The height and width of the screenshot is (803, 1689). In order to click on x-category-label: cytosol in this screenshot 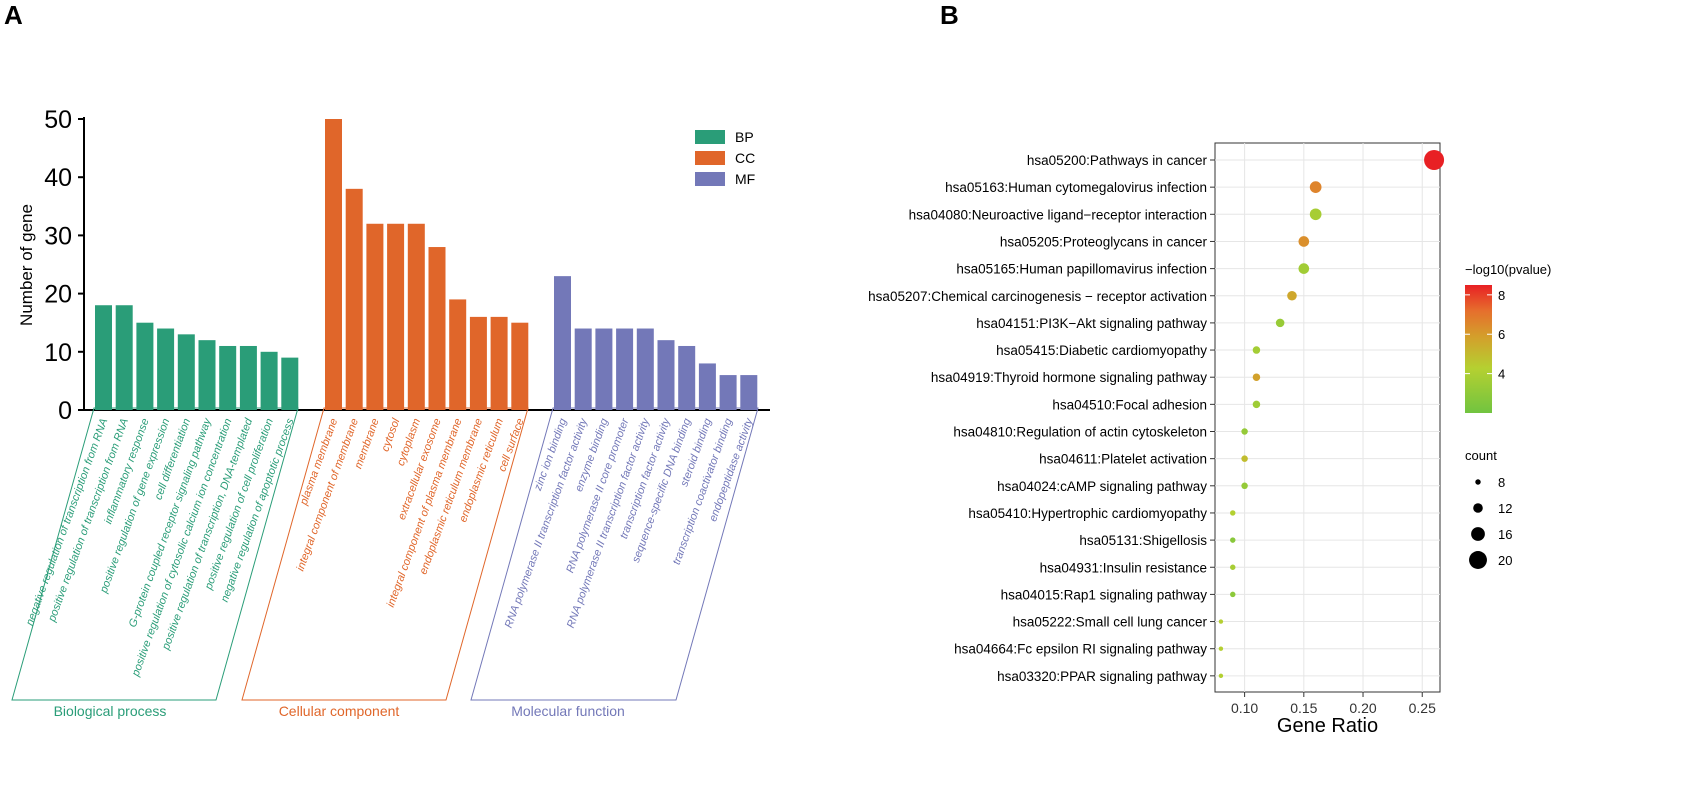, I will do `click(390, 434)`.